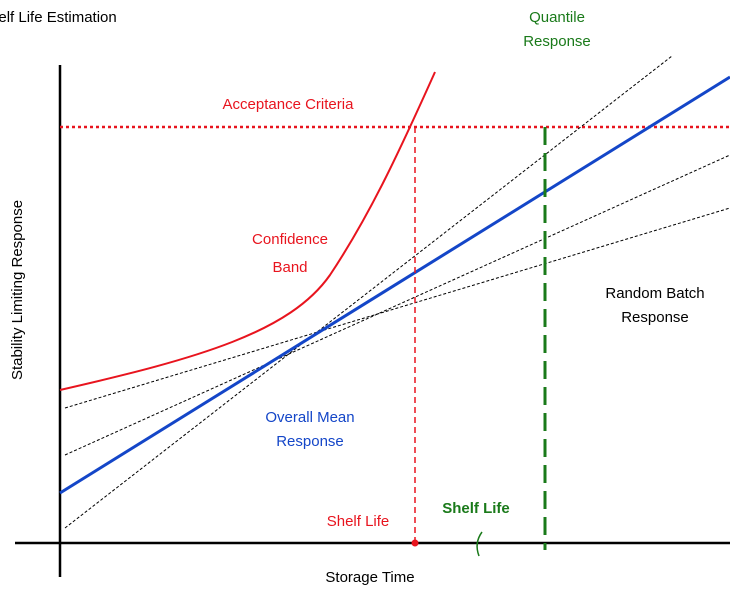 This screenshot has height=589, width=730. Describe the element at coordinates (289, 267) in the screenshot. I see `confidence-label: Band` at that location.